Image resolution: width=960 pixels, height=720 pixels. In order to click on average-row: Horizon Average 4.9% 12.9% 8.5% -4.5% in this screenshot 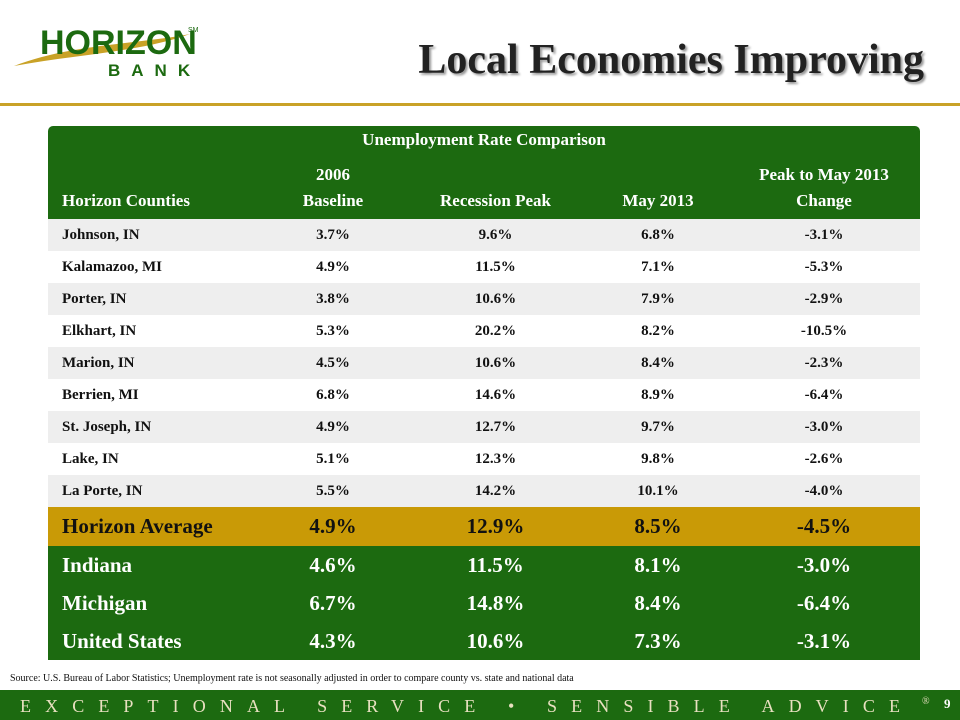, I will do `click(484, 526)`.